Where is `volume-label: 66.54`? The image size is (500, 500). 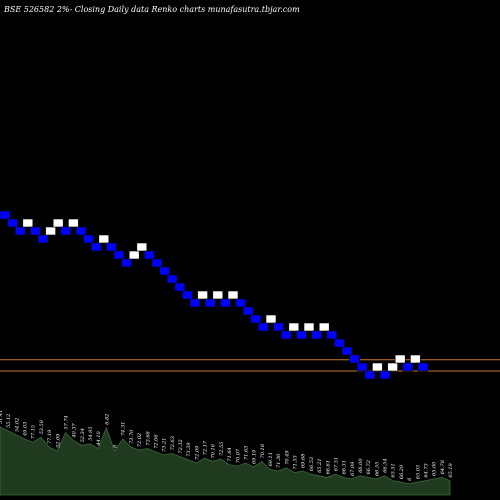
volume-label: 66.54 is located at coordinates (386, 465).